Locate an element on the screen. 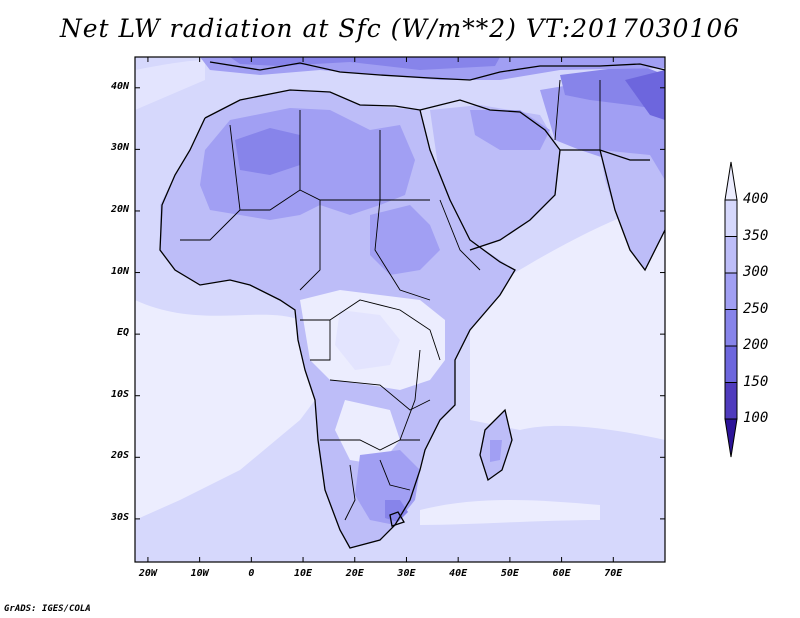 This screenshot has height=618, width=800. lon-tick-label: 10W is located at coordinates (199, 573).